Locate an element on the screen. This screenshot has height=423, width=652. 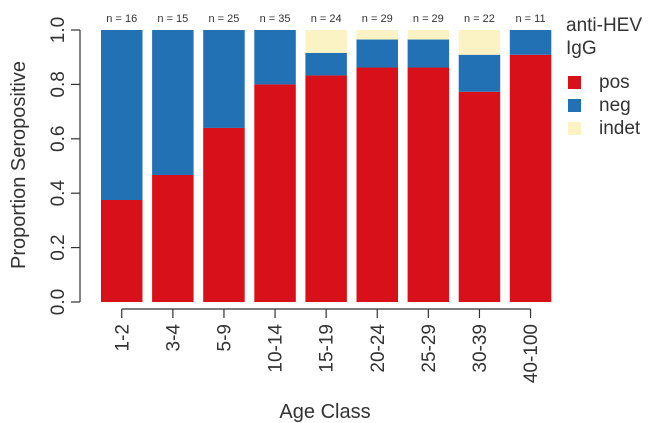
x-axis-title: Age Class is located at coordinates (324, 412).